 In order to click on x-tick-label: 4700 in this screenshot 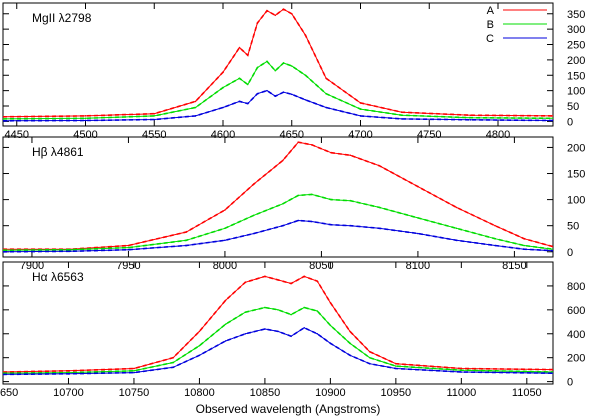, I will do `click(360, 135)`.